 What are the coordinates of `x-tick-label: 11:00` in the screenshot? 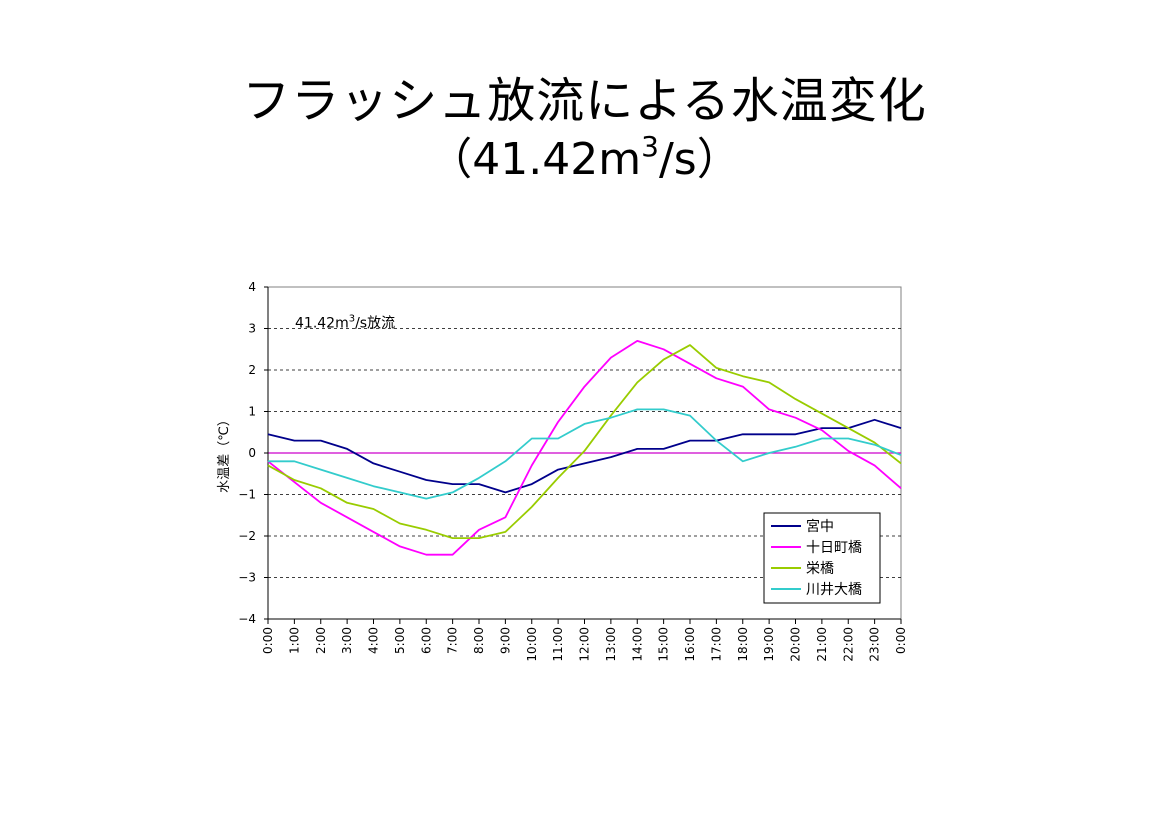 It's located at (558, 644).